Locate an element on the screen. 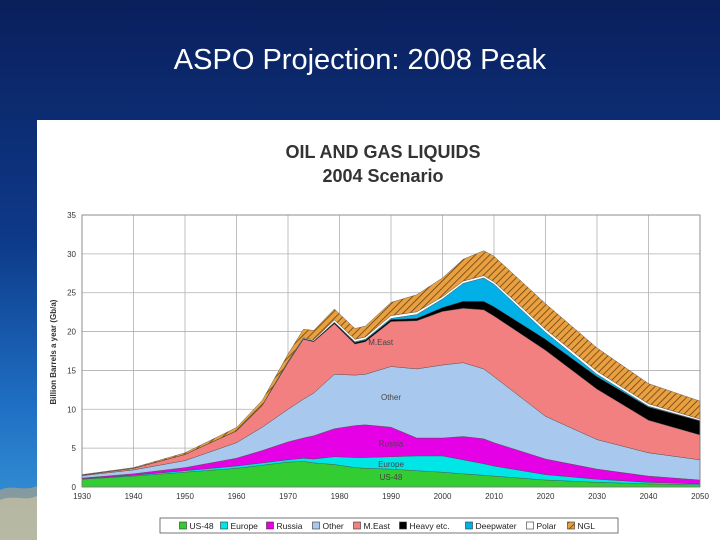  legend-label: Polar is located at coordinates (547, 526).